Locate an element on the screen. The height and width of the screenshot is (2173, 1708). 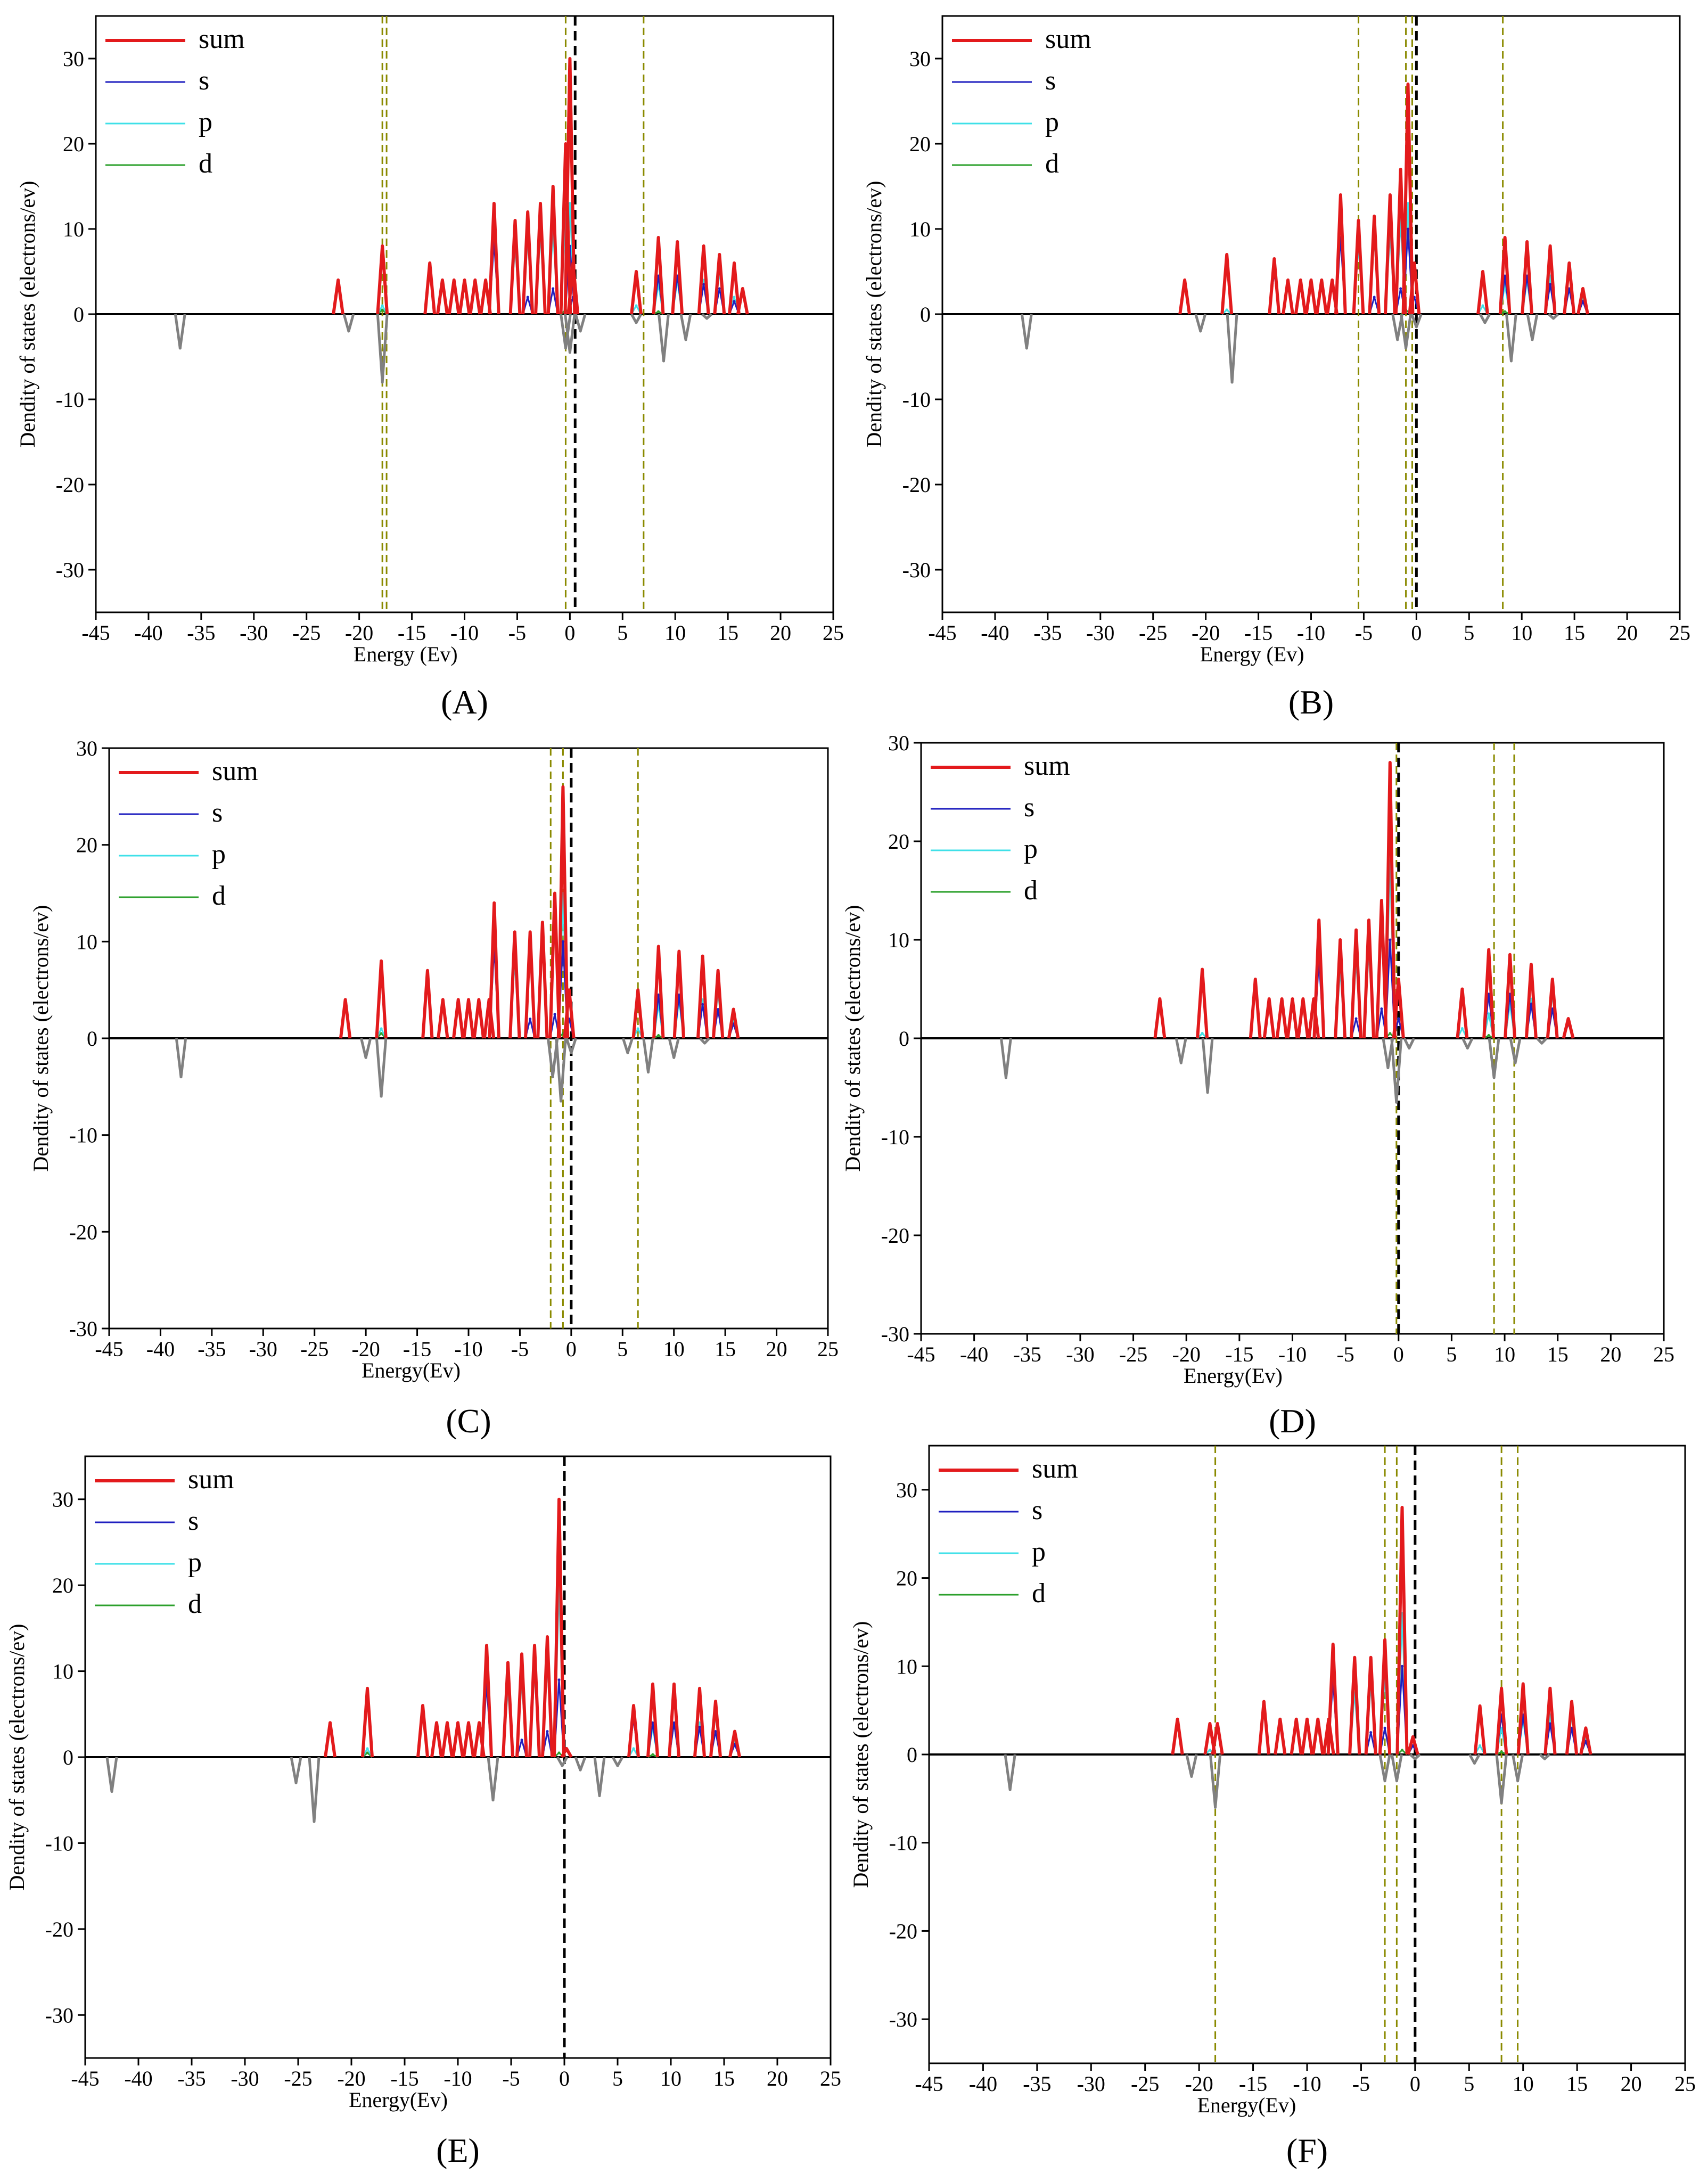
y-tick-label: 10 is located at coordinates (87, 942).